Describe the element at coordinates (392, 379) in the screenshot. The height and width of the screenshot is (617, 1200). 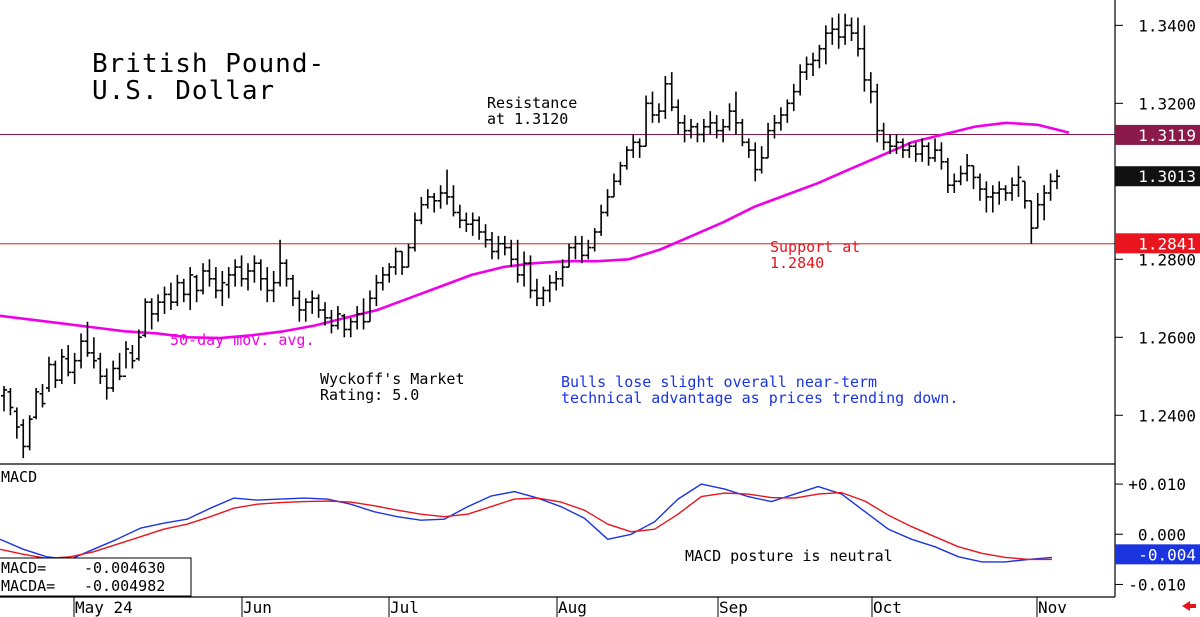
I see `market-rating-line-1: Wyckoff's Market` at that location.